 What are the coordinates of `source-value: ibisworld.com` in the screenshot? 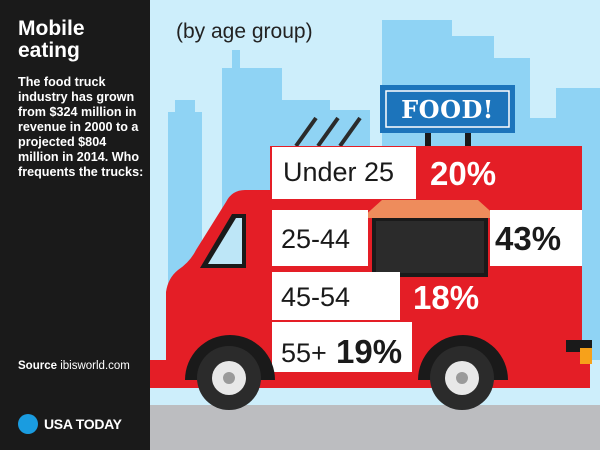 It's located at (95, 366).